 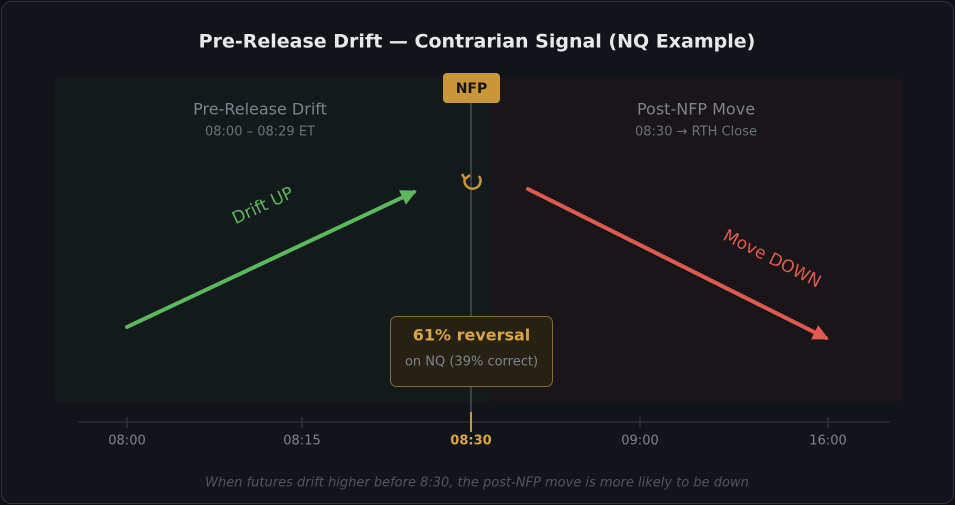 I want to click on tick-label: 08:00, so click(x=126, y=441).